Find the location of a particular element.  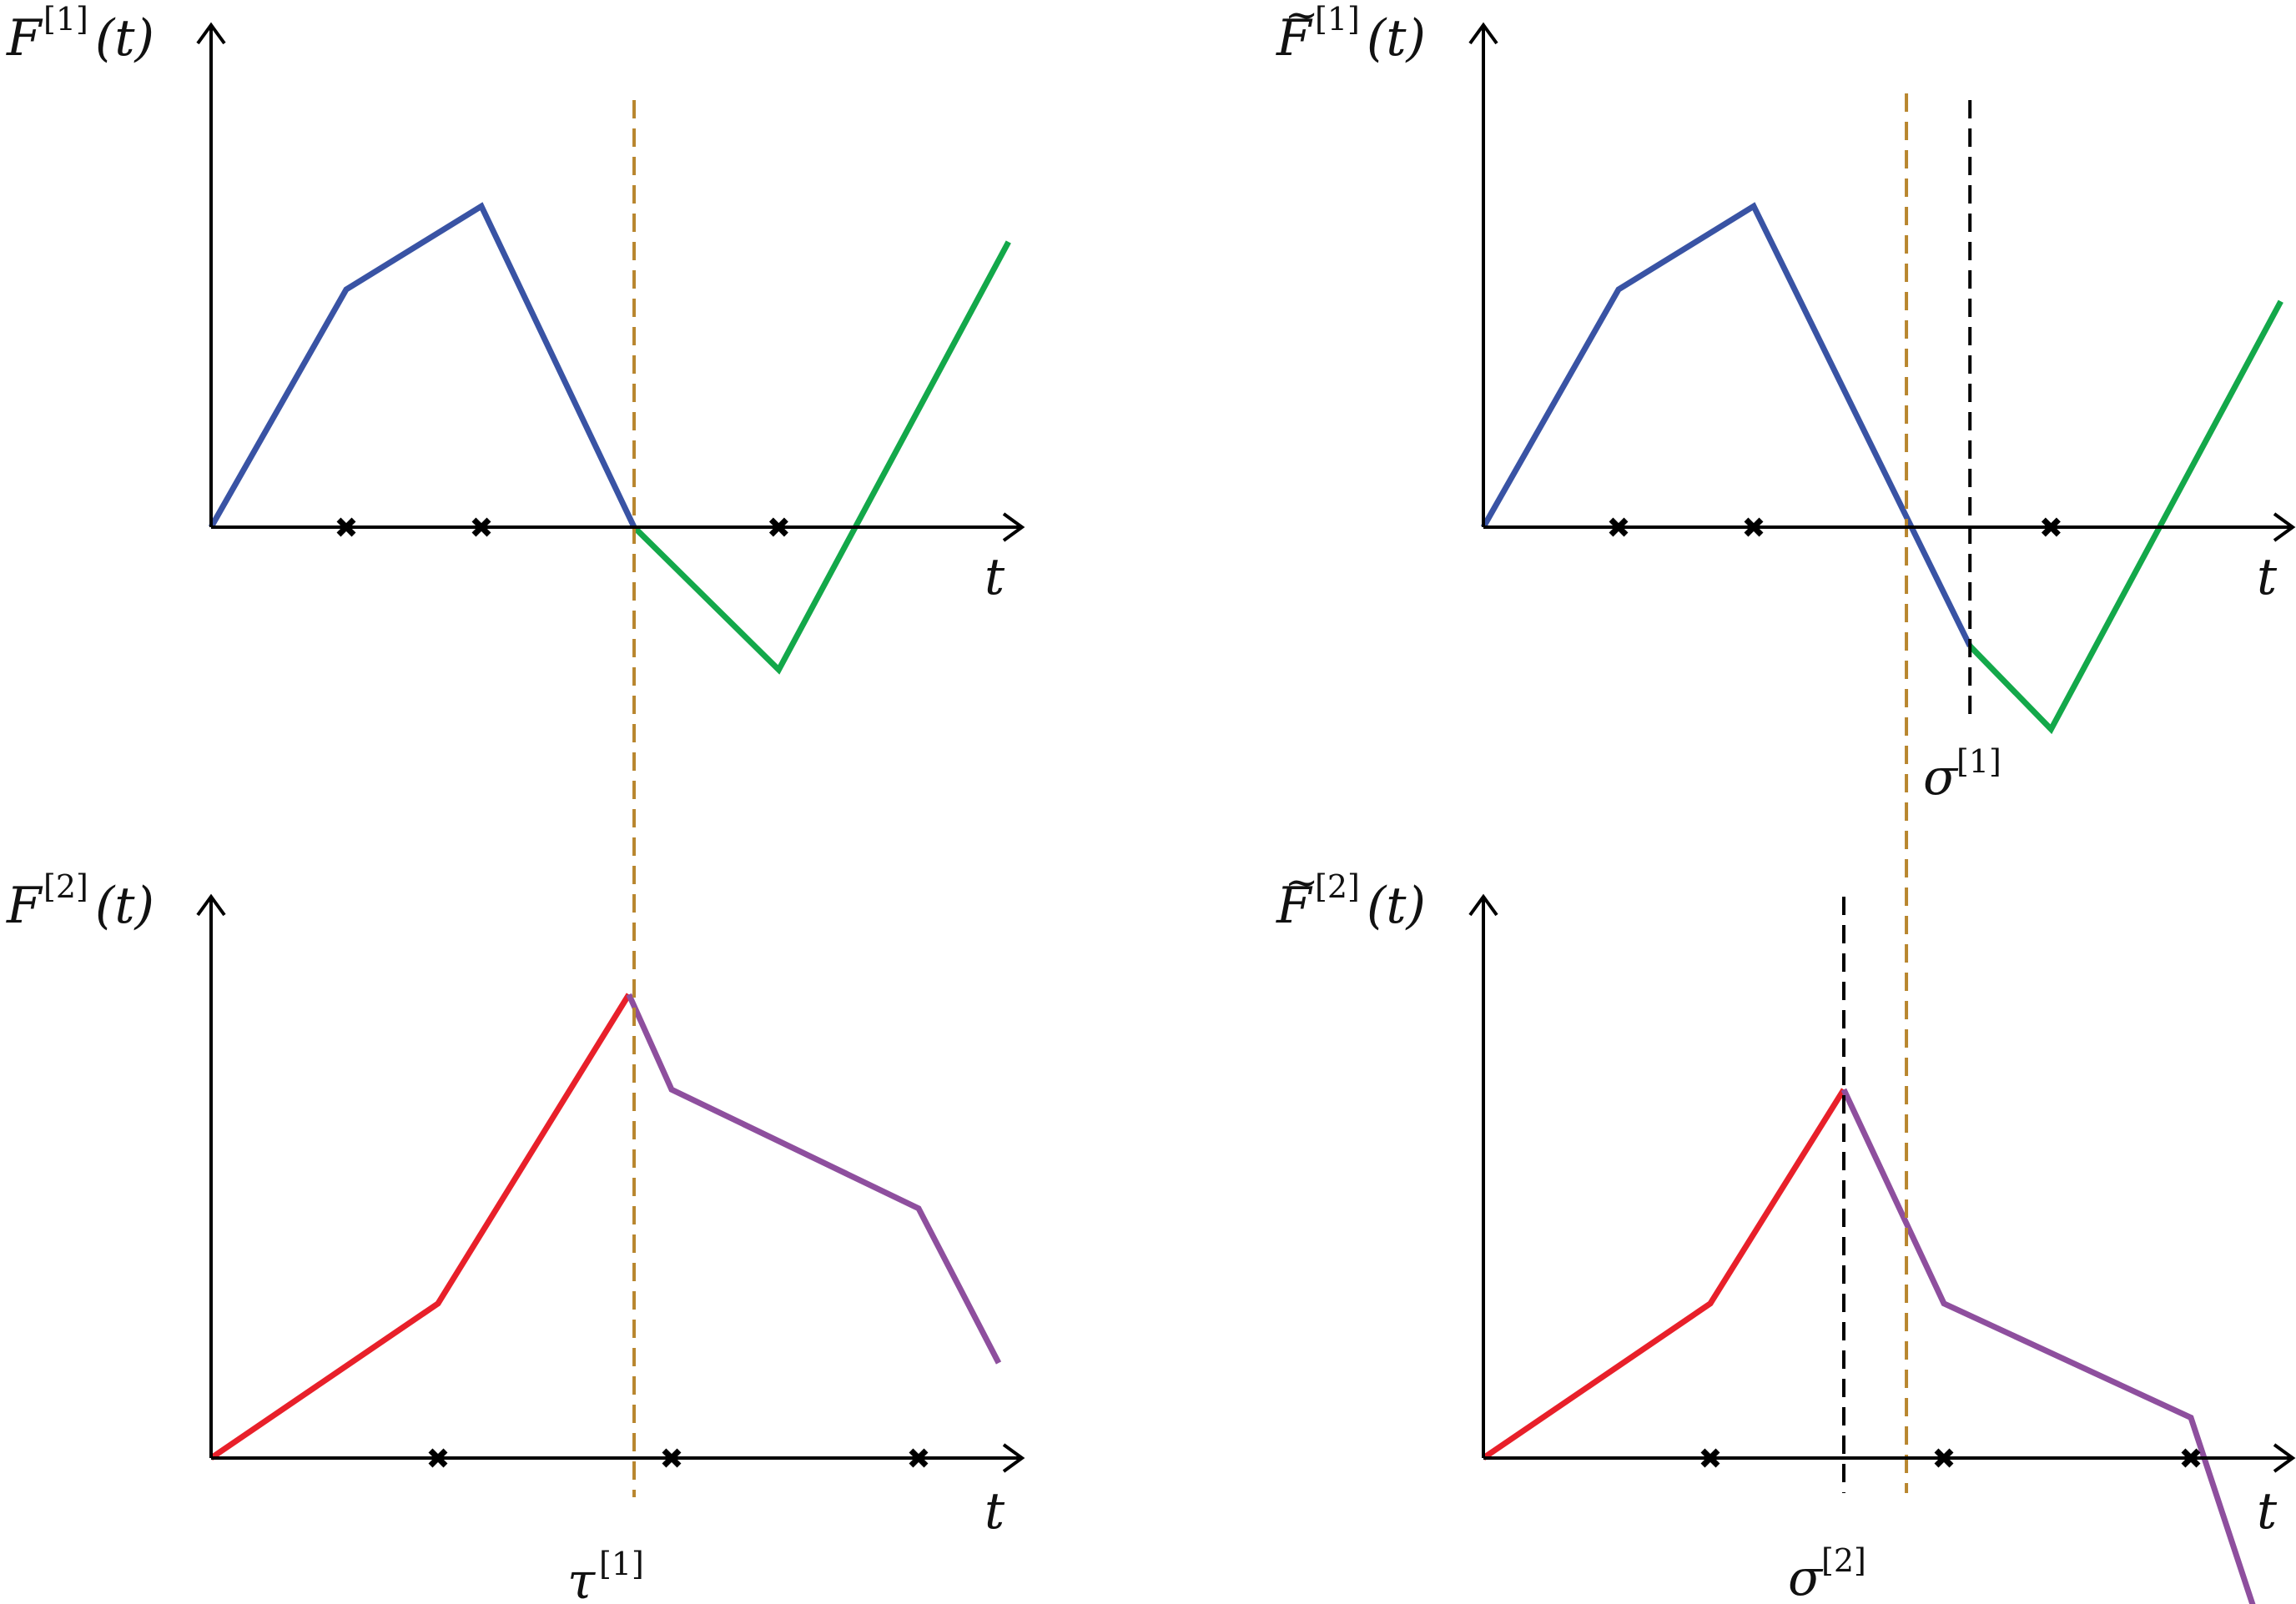

bottom-right-curve-purple is located at coordinates (2048, 1346).